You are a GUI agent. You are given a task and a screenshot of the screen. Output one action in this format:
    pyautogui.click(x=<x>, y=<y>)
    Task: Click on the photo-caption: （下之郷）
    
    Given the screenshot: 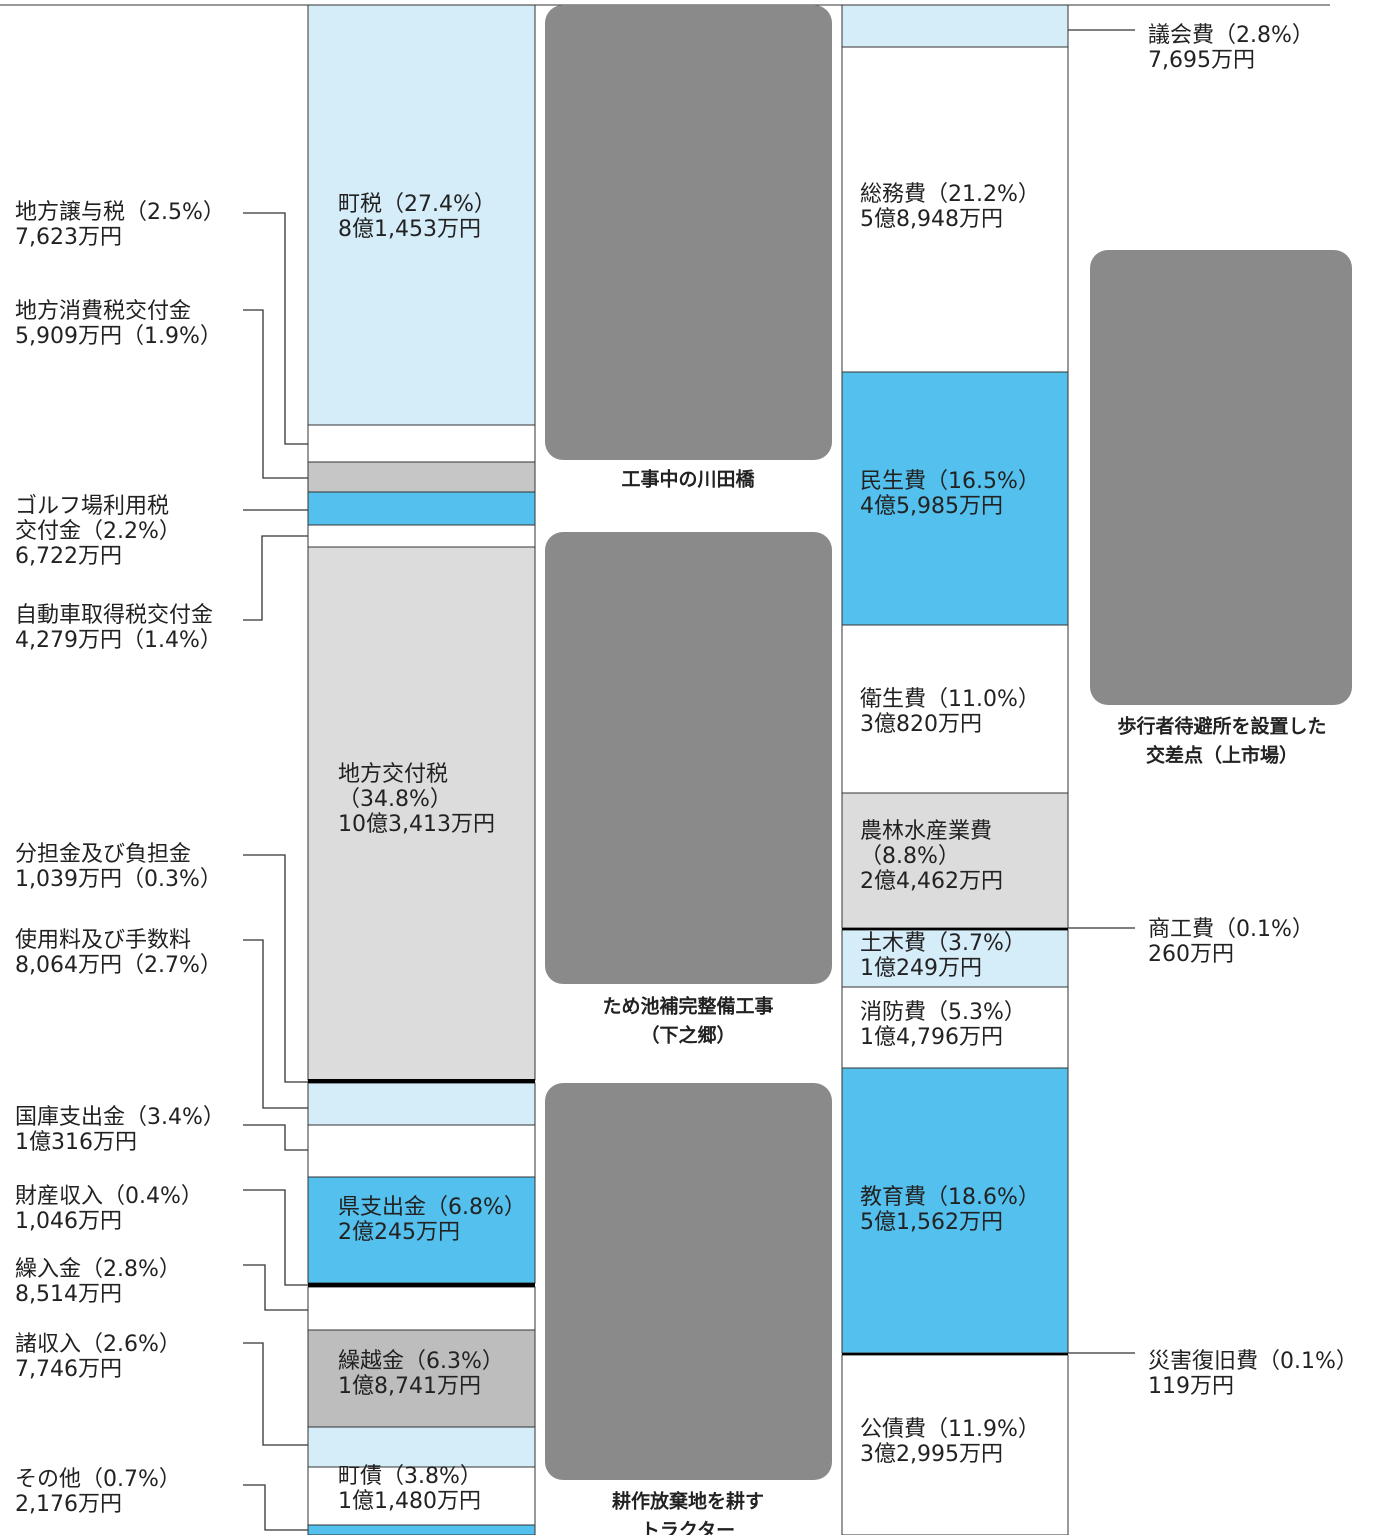 What is the action you would take?
    pyautogui.click(x=687, y=1035)
    